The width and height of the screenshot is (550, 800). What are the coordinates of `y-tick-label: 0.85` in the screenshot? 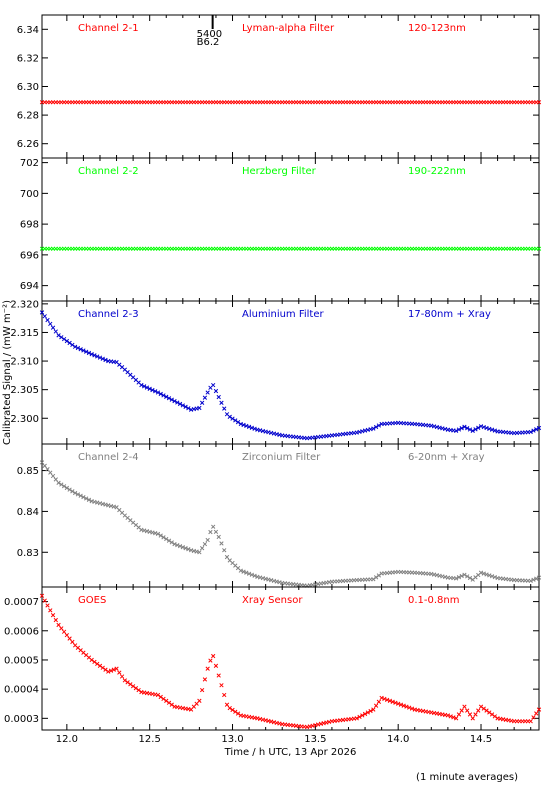 It's located at (28, 471).